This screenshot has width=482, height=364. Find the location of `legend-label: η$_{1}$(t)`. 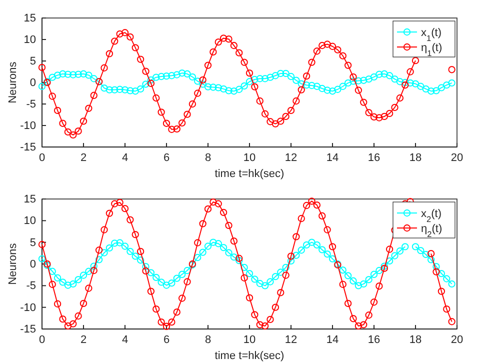

legend-label: η$_{1}$(t) is located at coordinates (431, 50).